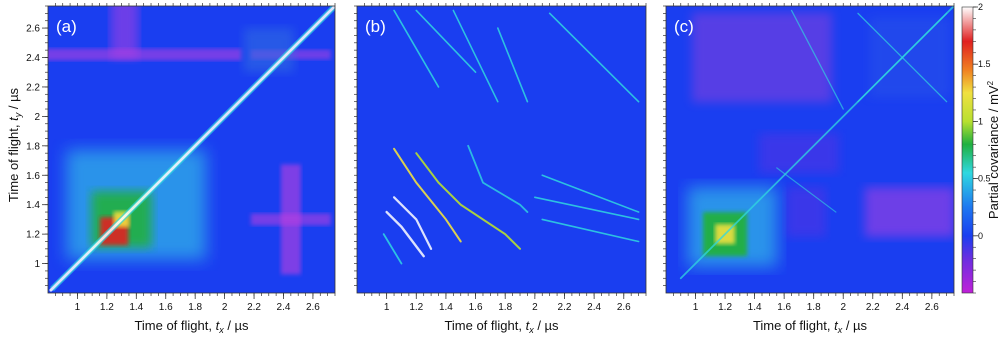  What do you see at coordinates (33, 146) in the screenshot?
I see `y-tick-label: 1.8` at bounding box center [33, 146].